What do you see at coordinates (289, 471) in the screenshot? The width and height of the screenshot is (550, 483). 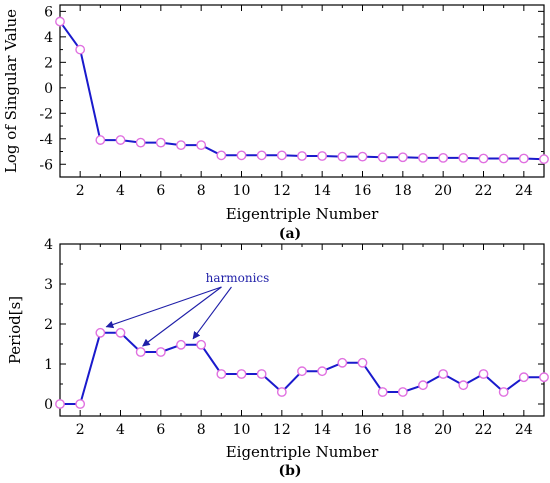 I see `panel-label: (b)` at bounding box center [289, 471].